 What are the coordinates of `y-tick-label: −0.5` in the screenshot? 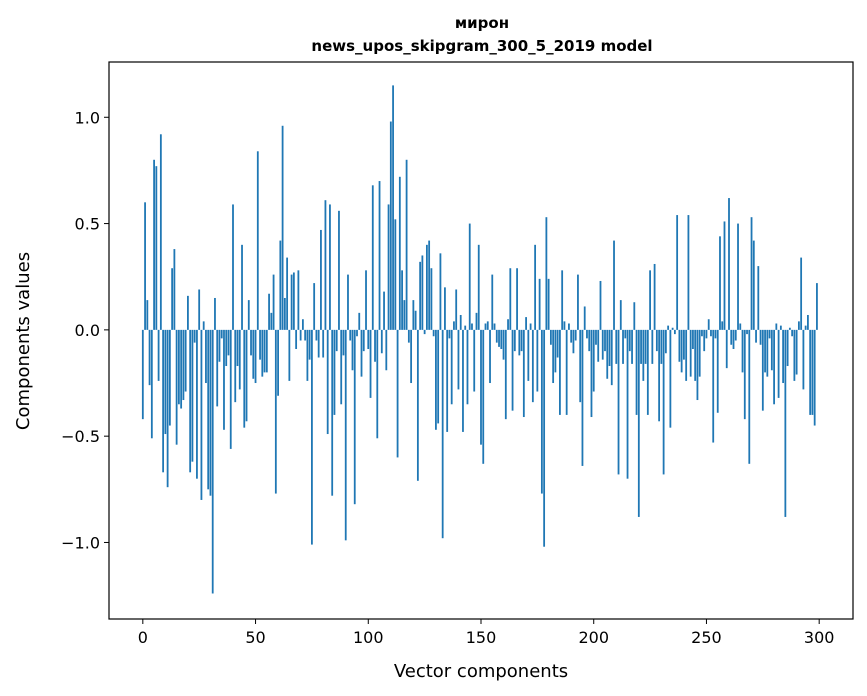 It's located at (80, 436).